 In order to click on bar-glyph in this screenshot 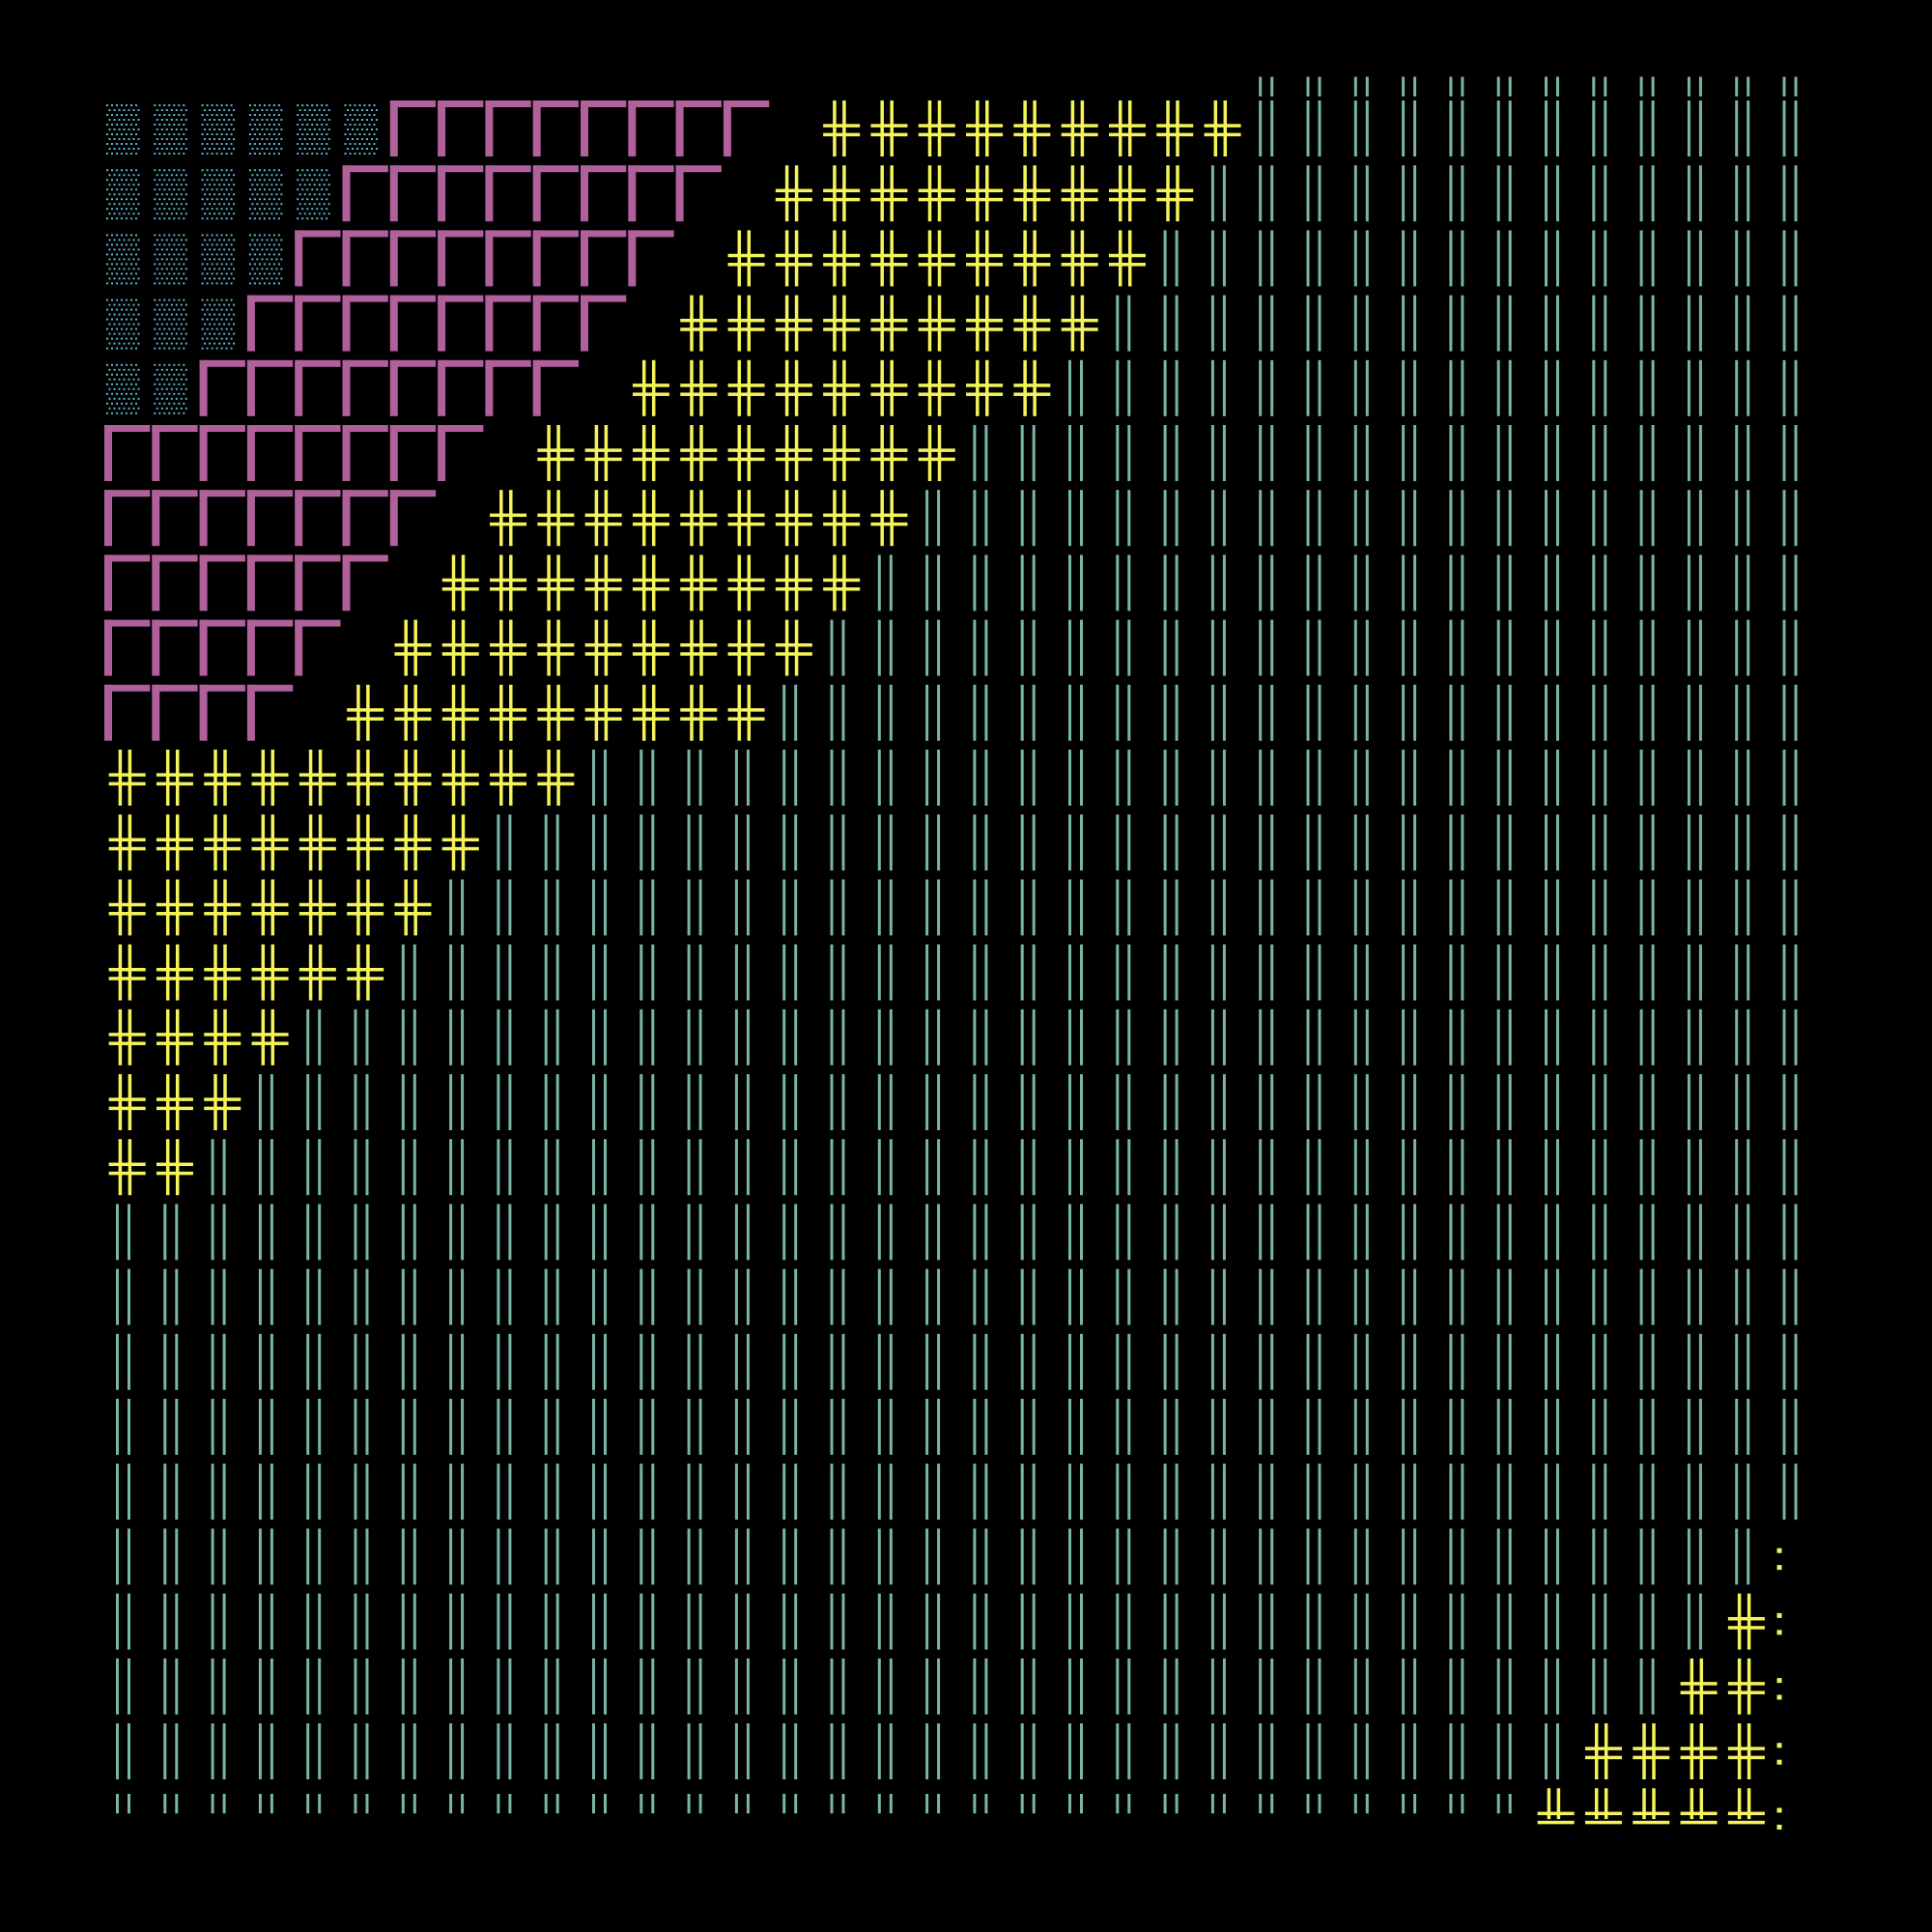, I will do `click(1409, 87)`.